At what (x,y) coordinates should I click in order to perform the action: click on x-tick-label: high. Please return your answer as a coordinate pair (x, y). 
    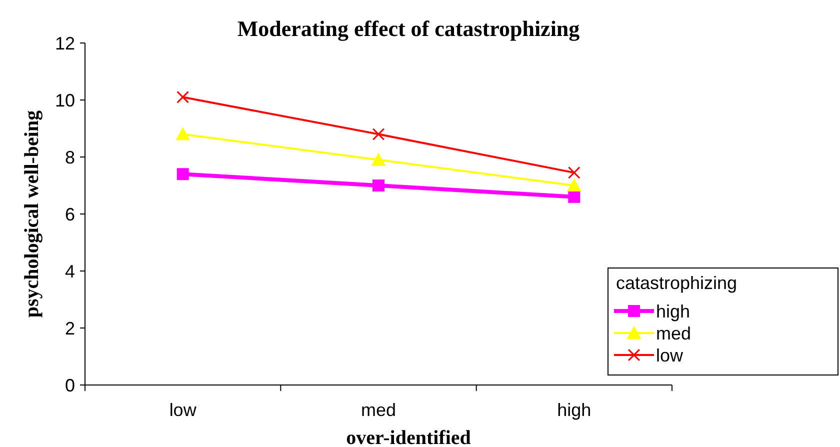
    Looking at the image, I should click on (574, 410).